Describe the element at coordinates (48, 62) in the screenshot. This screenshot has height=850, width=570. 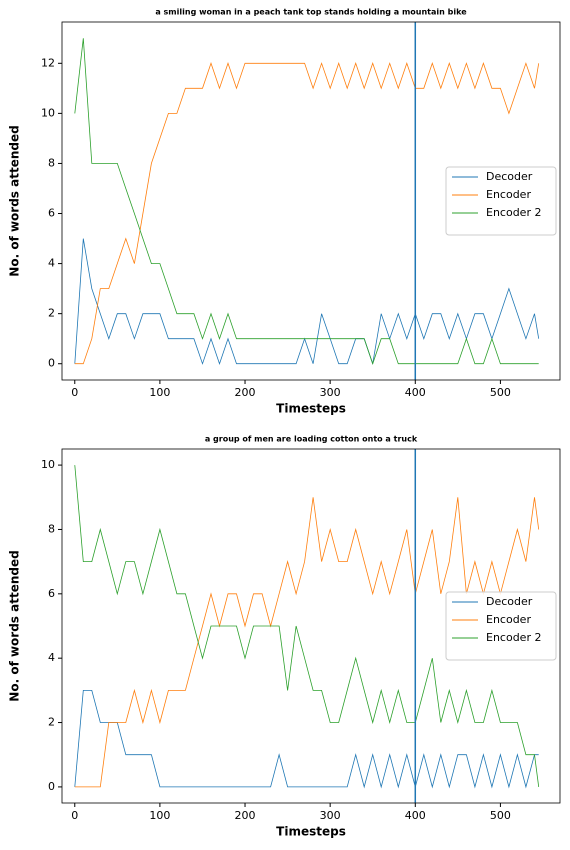
I see `y-tick-label: 12` at that location.